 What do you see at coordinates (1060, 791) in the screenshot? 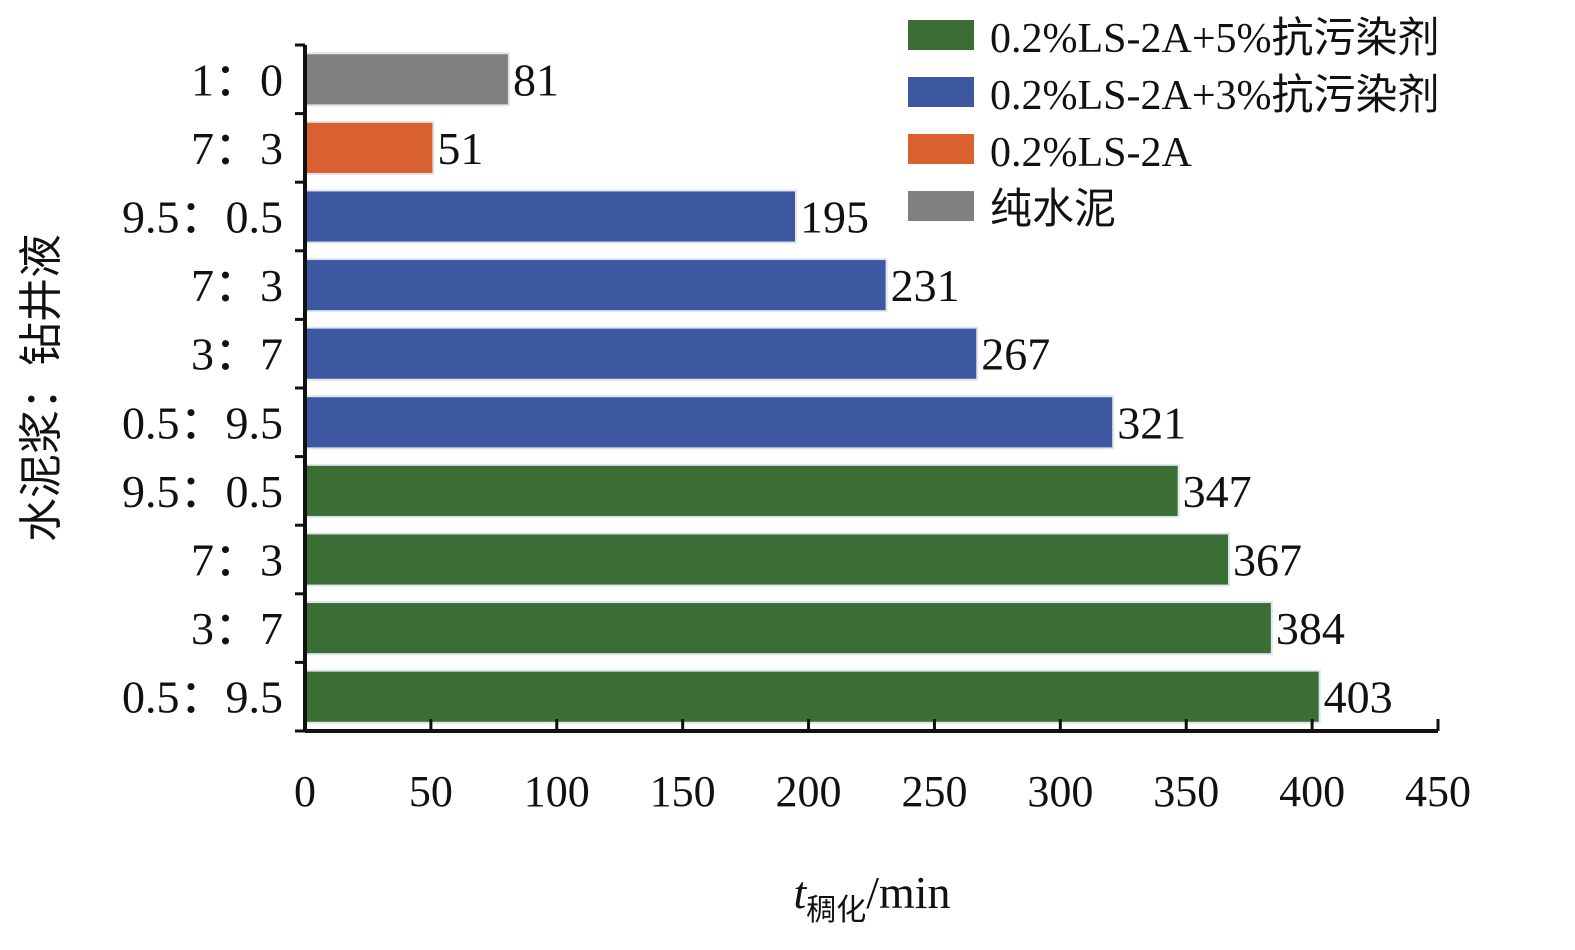
I see `x-tick-label: 300` at bounding box center [1060, 791].